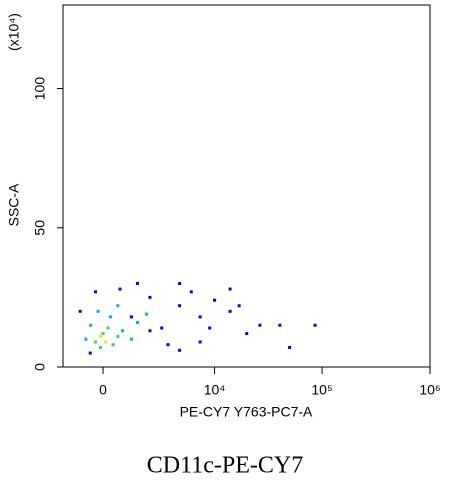  What do you see at coordinates (246, 412) in the screenshot?
I see `x-axis-label: PE-CY7 Y763-PC7-A` at bounding box center [246, 412].